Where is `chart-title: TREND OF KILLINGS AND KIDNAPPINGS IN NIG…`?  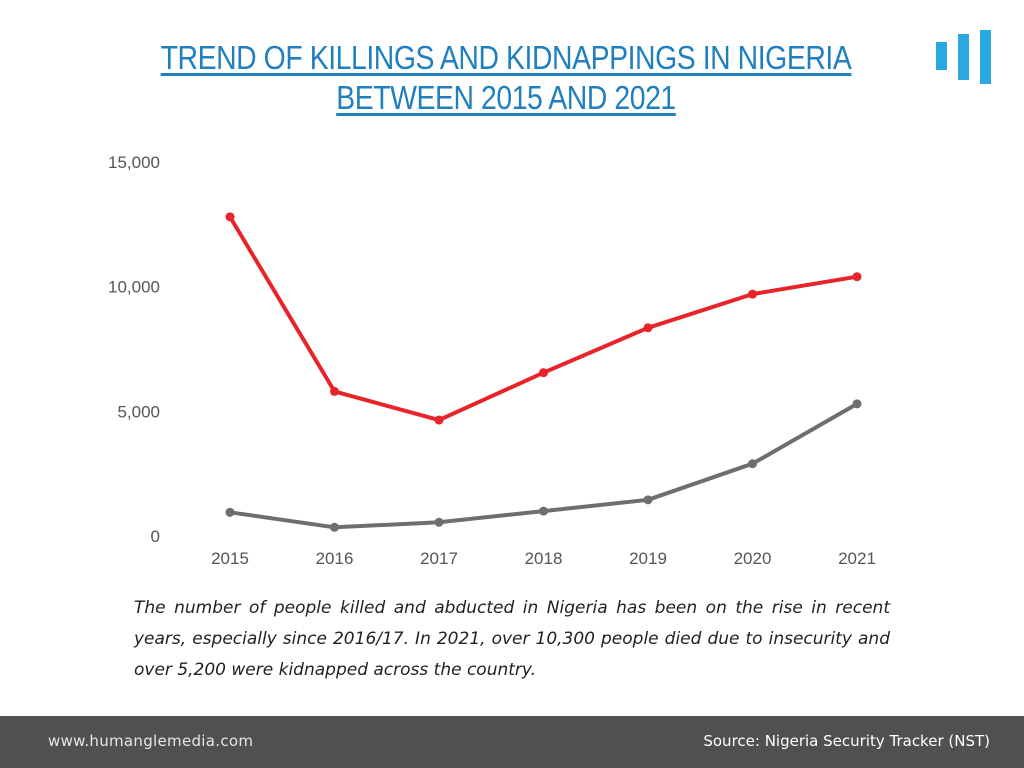 chart-title: TREND OF KILLINGS AND KIDNAPPINGS IN NIG… is located at coordinates (506, 77).